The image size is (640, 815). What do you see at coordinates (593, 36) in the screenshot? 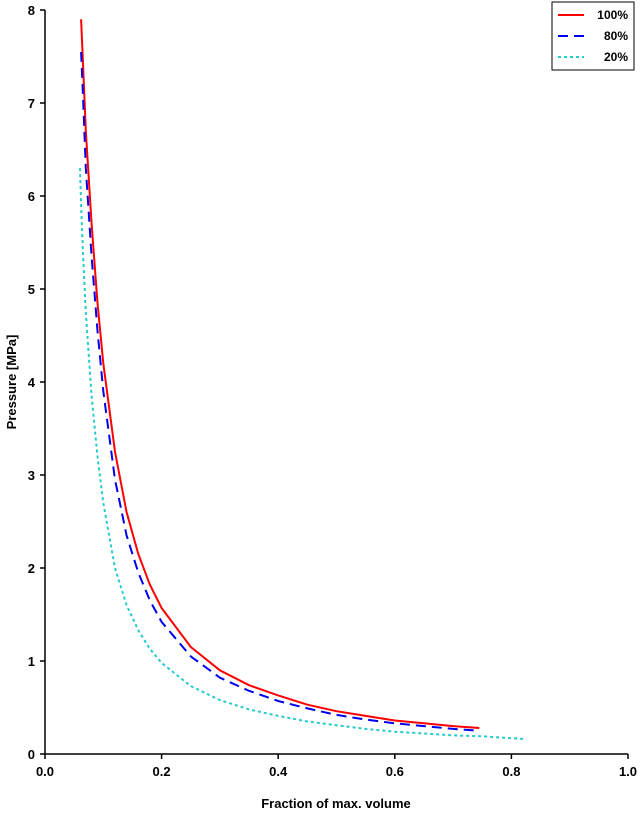
I see `legend: 100% 80% 20%` at bounding box center [593, 36].